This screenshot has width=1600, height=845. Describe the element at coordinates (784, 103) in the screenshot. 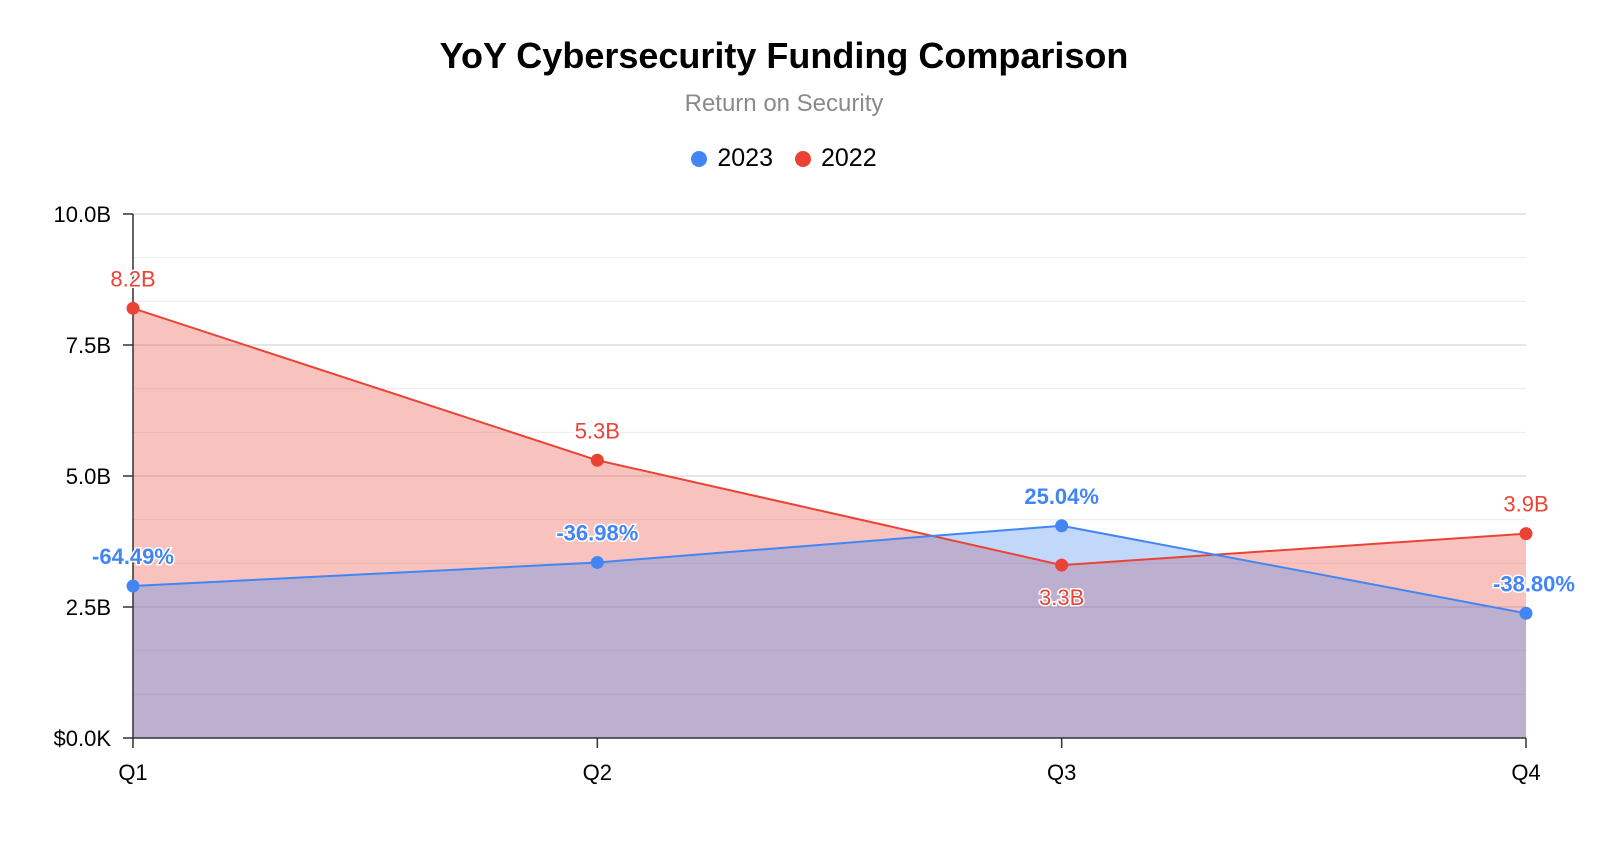

I see `chart-subtitle: Return on Security` at that location.